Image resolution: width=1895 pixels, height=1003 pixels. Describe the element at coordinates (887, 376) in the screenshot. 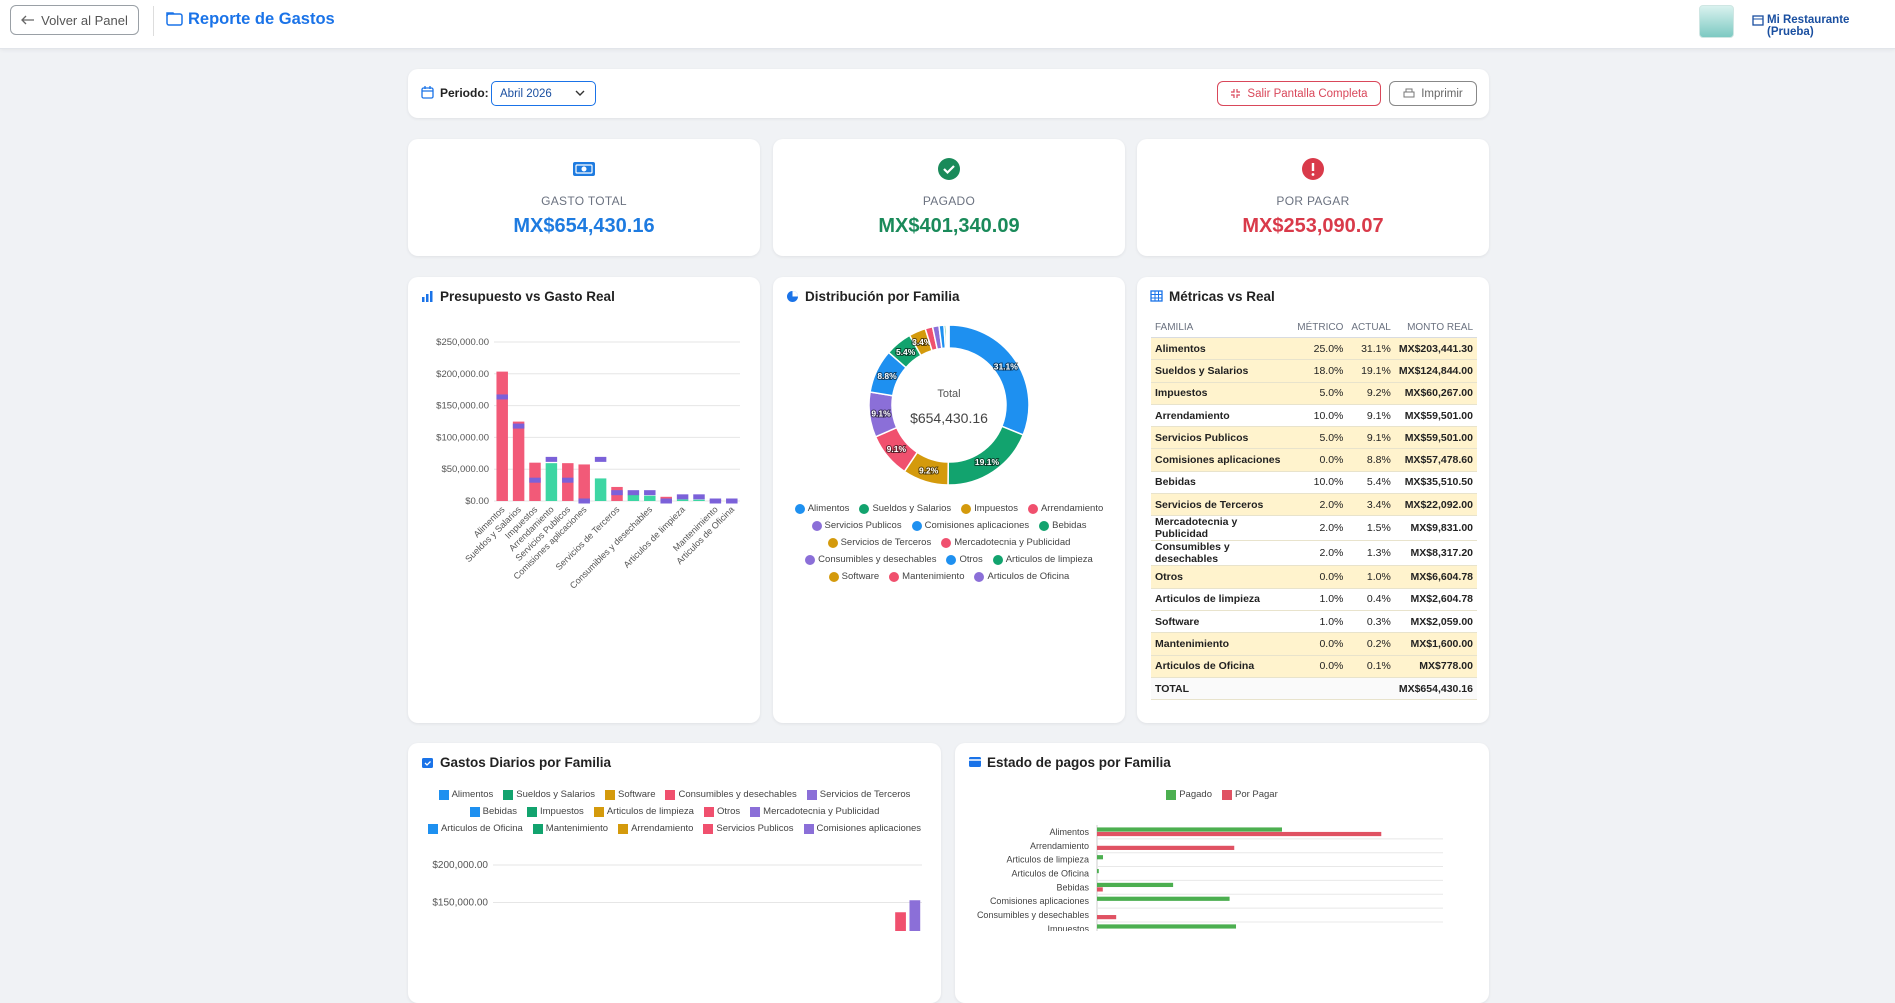

I see `slice-label: 8.8%` at that location.